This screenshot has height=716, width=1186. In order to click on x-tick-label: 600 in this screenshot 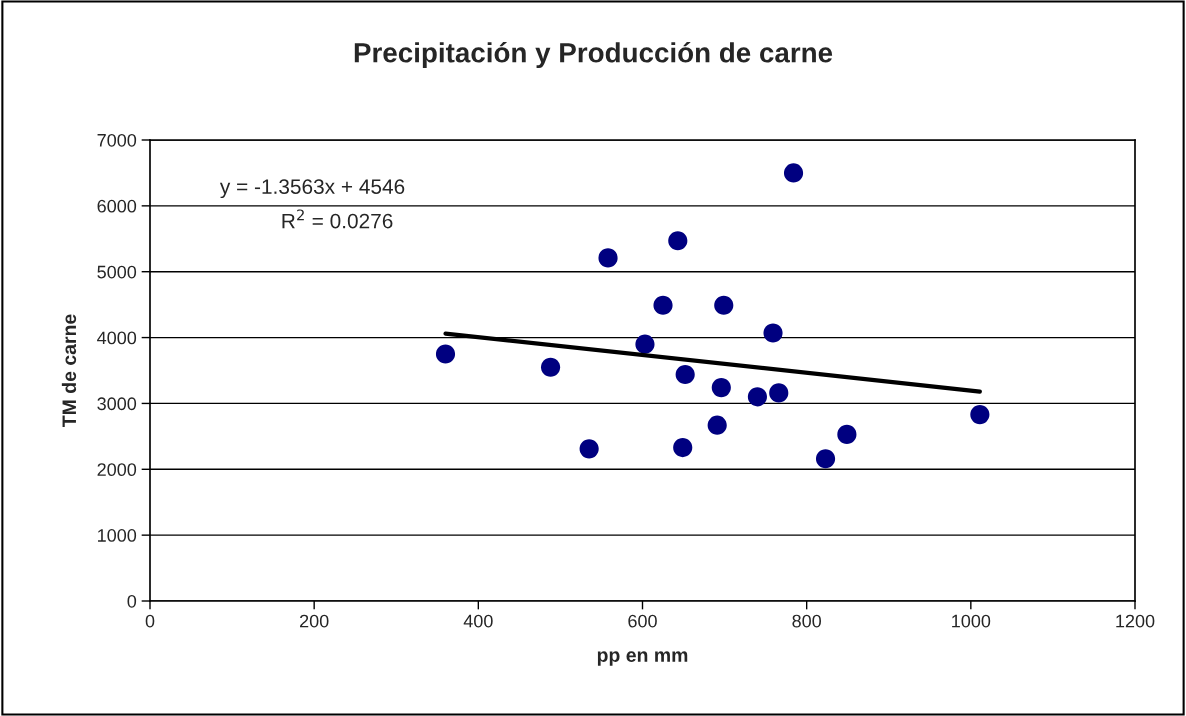, I will do `click(642, 621)`.